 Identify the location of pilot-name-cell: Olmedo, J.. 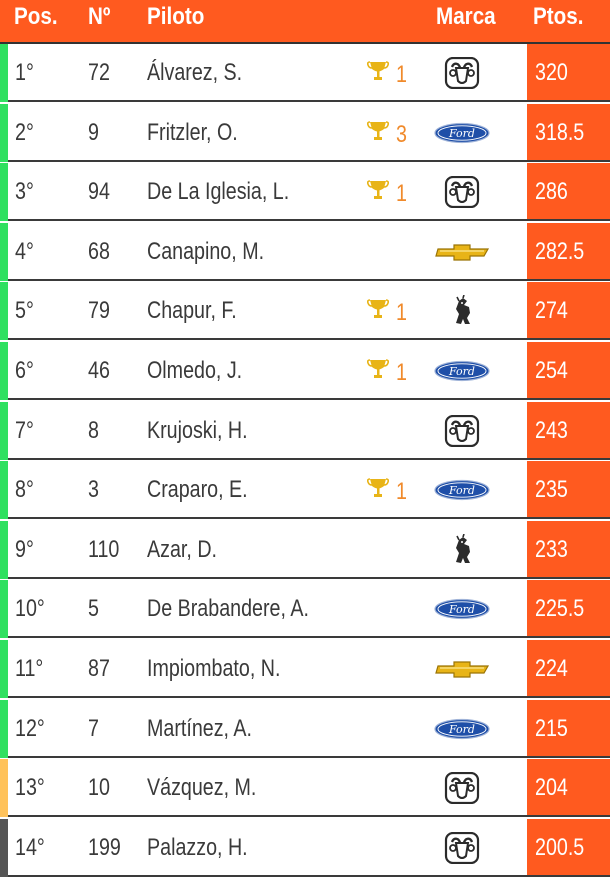
(195, 370).